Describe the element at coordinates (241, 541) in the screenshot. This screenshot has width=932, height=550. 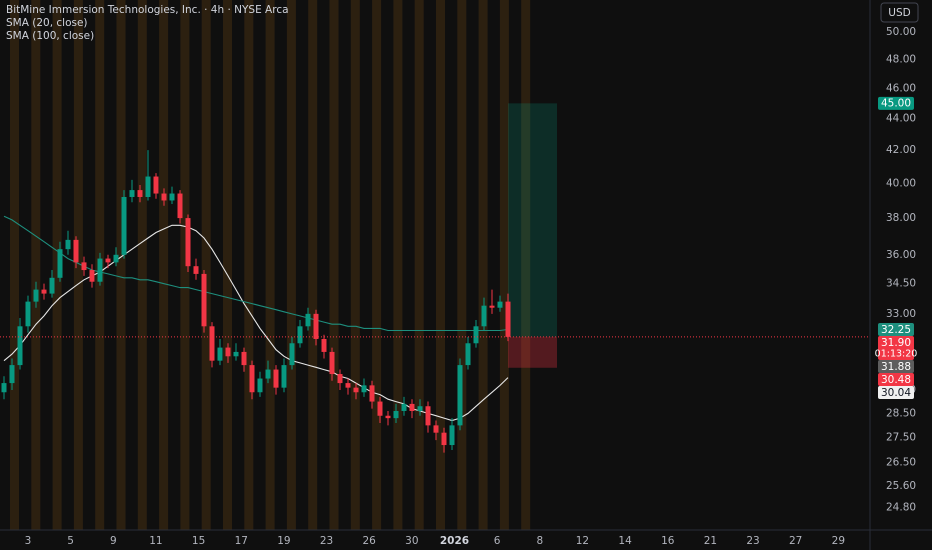
I see `x-tick-label: 17` at that location.